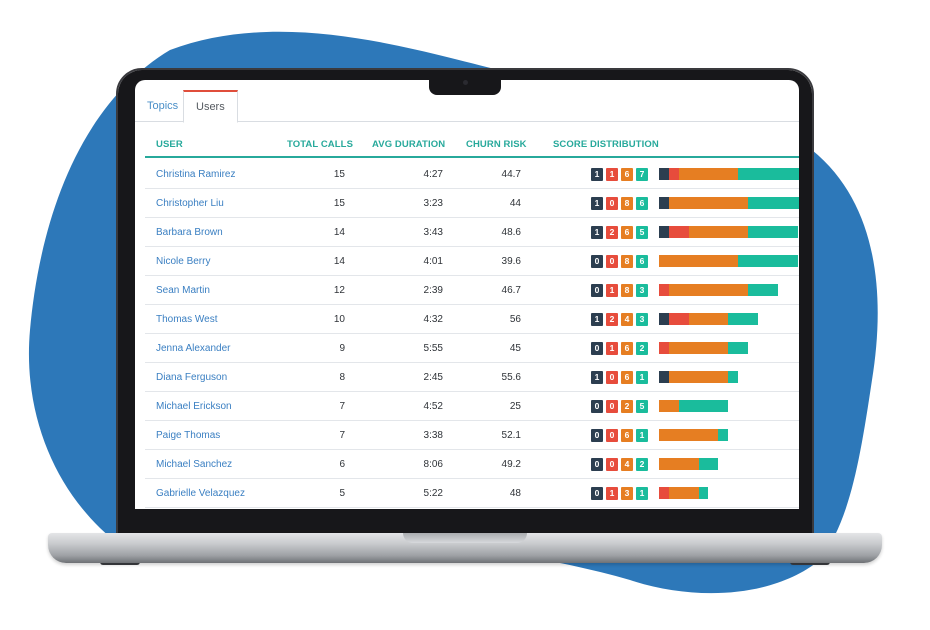 This screenshot has width=930, height=630. I want to click on tab-users: Users, so click(210, 106).